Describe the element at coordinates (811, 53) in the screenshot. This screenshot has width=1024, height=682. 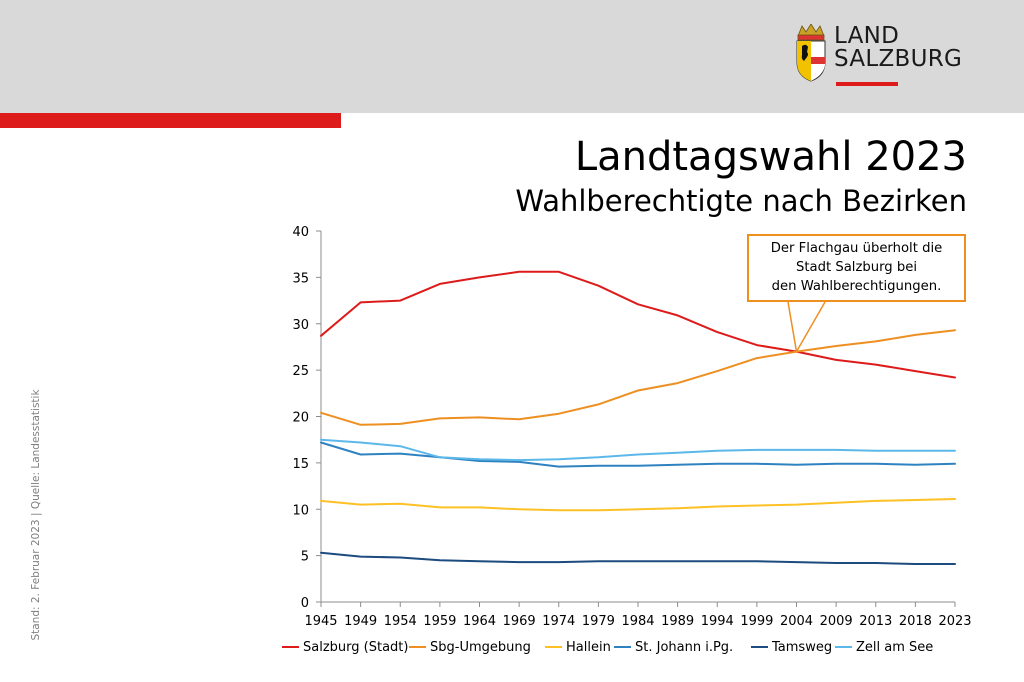
I see `coat-of-arms-icon` at that location.